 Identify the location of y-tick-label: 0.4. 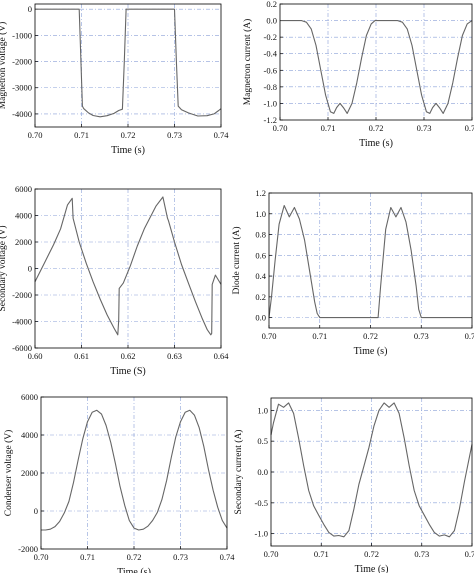
(260, 276).